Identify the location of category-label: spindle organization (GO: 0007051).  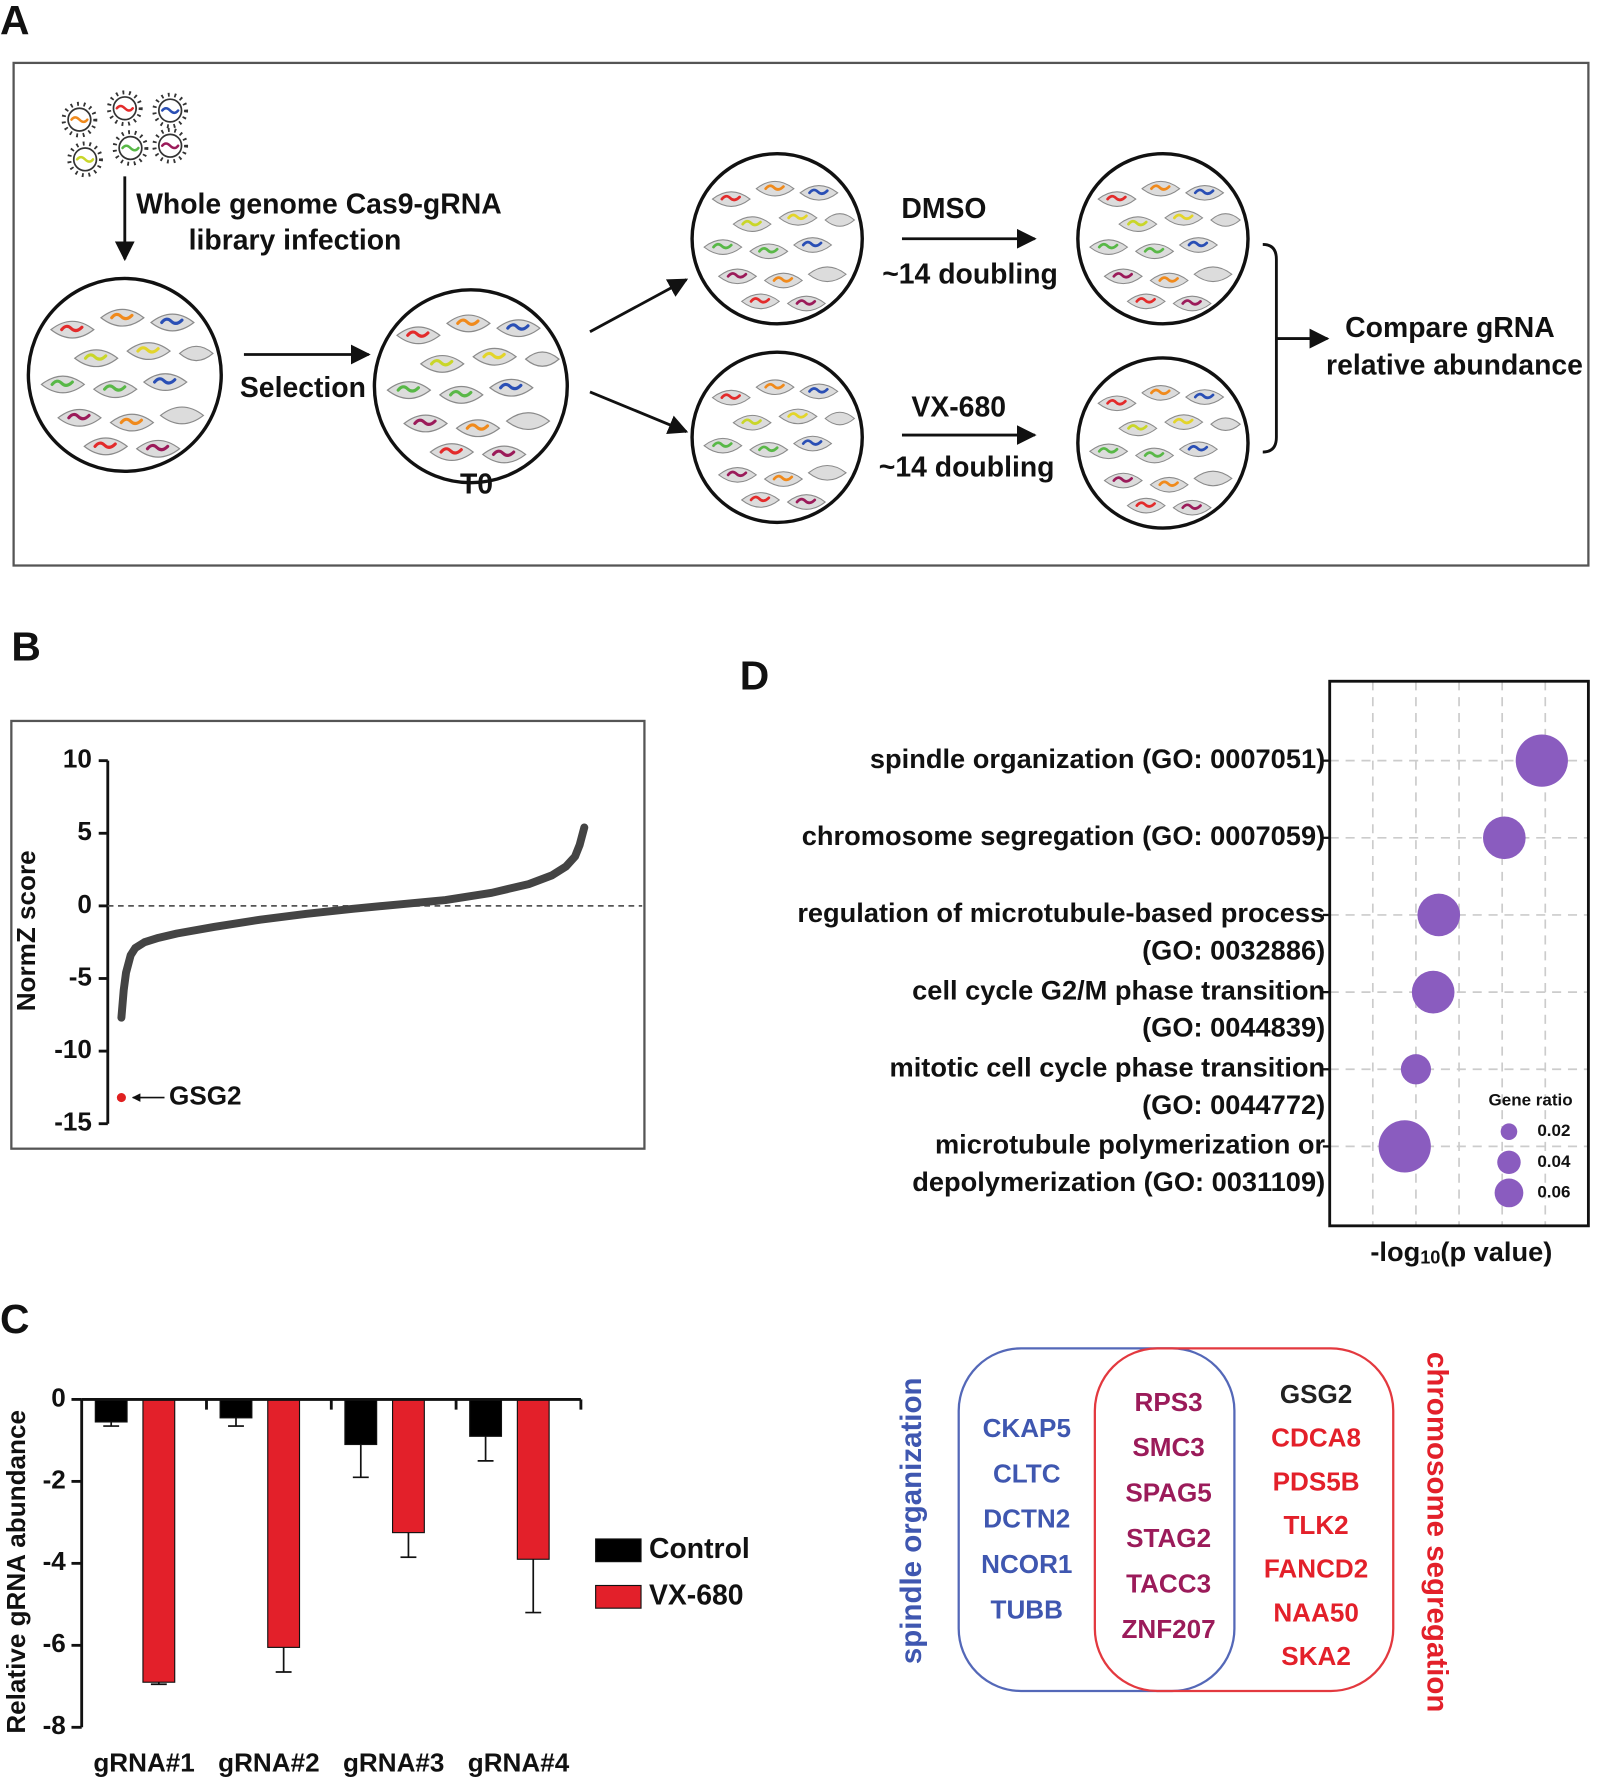
(1097, 758).